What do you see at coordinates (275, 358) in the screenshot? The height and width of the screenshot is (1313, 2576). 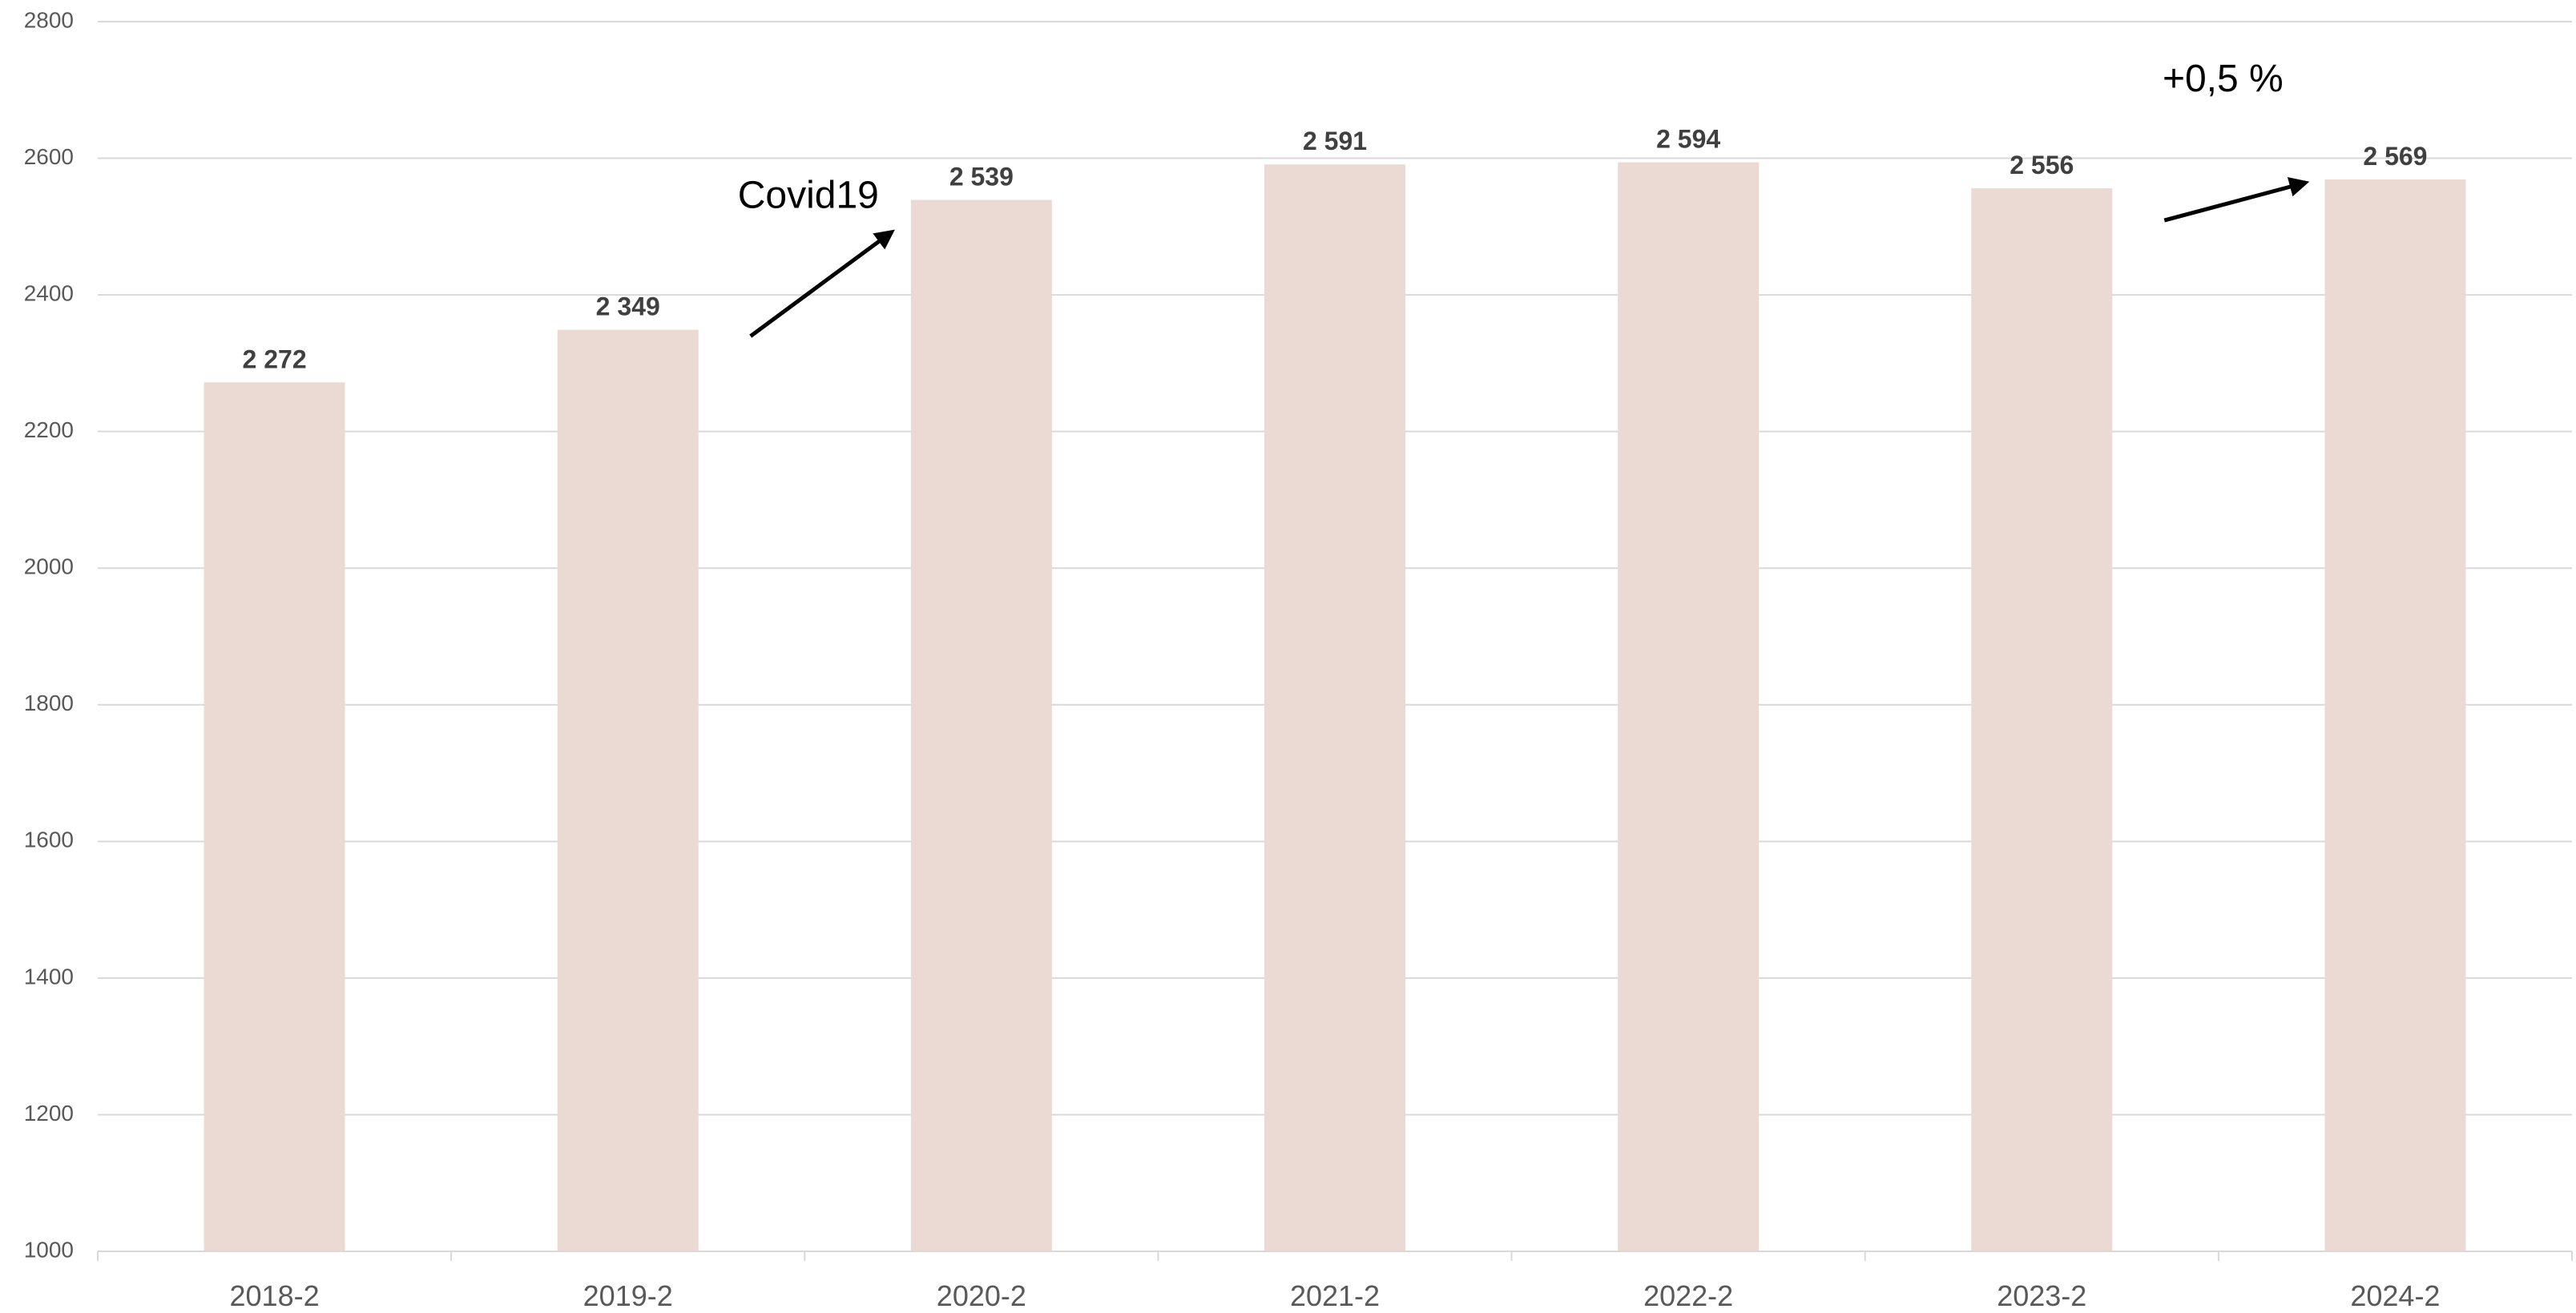 I see `data-label: 2 272` at bounding box center [275, 358].